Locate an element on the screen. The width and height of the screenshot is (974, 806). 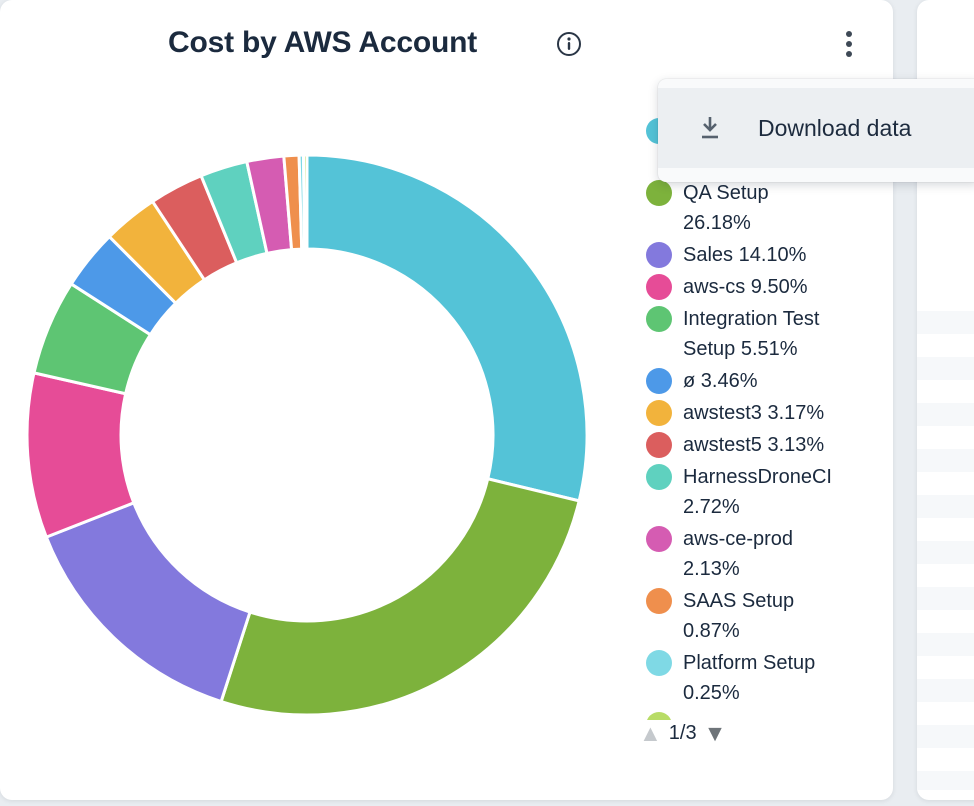
legend-label: Sales 14.10% is located at coordinates (745, 255).